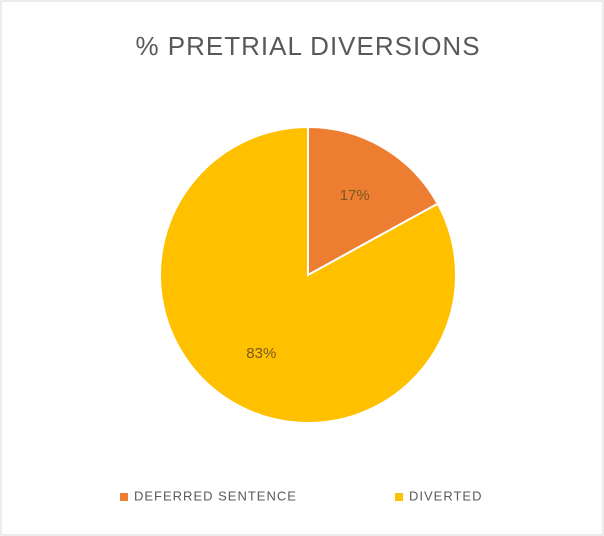  Describe the element at coordinates (355, 195) in the screenshot. I see `data-label: 17%` at that location.